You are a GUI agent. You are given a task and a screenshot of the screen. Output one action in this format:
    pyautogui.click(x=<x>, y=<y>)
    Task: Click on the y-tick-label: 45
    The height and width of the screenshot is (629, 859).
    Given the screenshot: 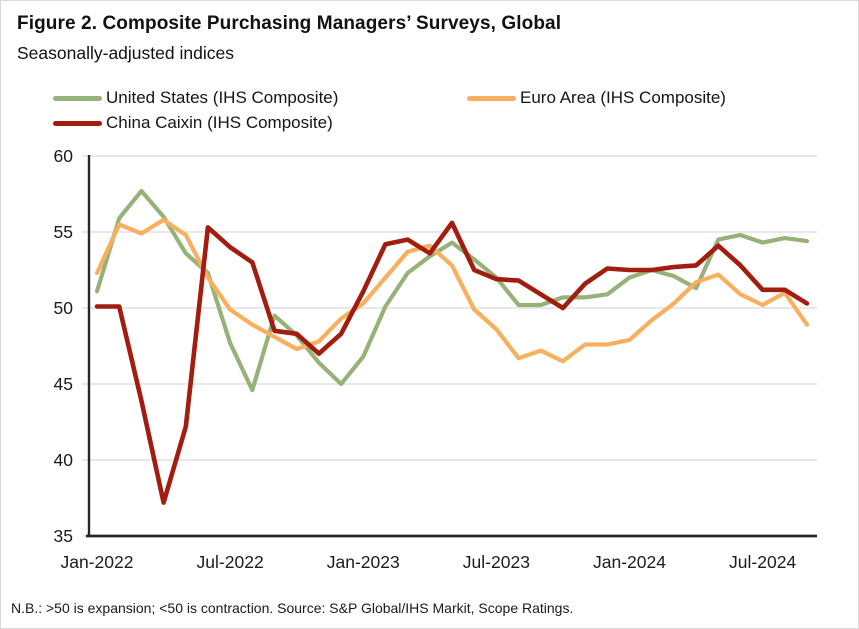 What is the action you would take?
    pyautogui.click(x=63, y=384)
    